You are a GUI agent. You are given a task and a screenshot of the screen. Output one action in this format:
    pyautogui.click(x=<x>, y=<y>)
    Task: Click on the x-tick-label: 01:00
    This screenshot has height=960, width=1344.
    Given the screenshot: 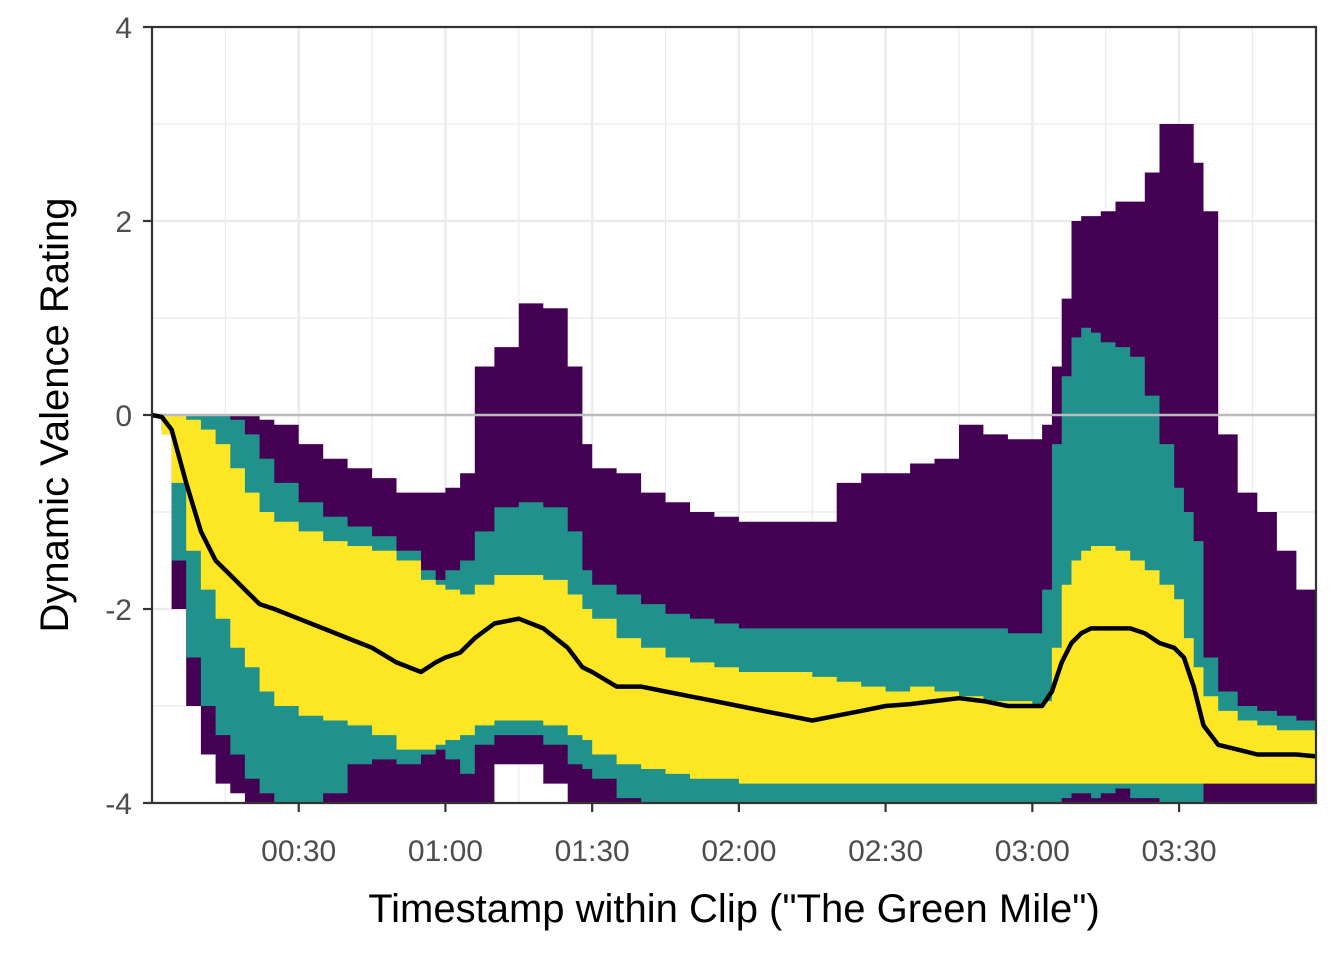 What is the action you would take?
    pyautogui.click(x=445, y=851)
    